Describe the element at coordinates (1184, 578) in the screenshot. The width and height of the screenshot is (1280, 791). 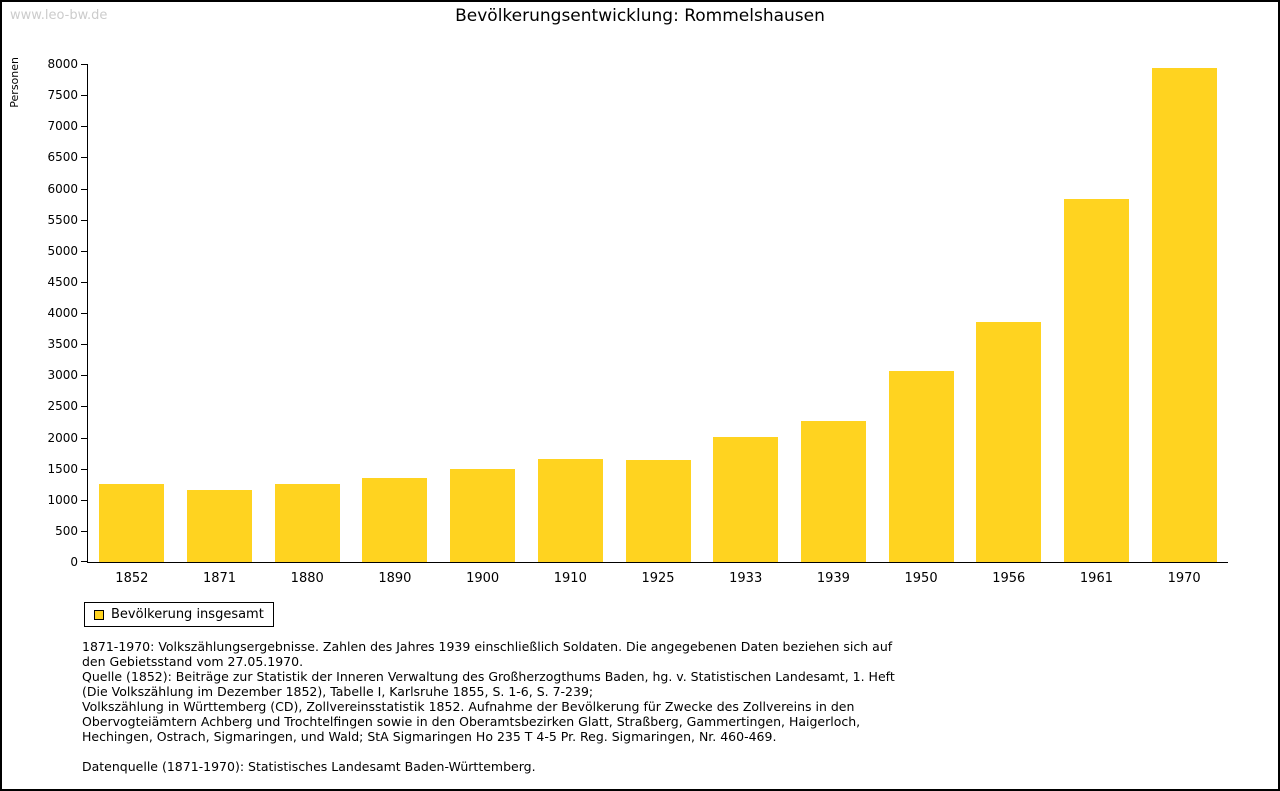
I see `x-tick-label: 1970` at that location.